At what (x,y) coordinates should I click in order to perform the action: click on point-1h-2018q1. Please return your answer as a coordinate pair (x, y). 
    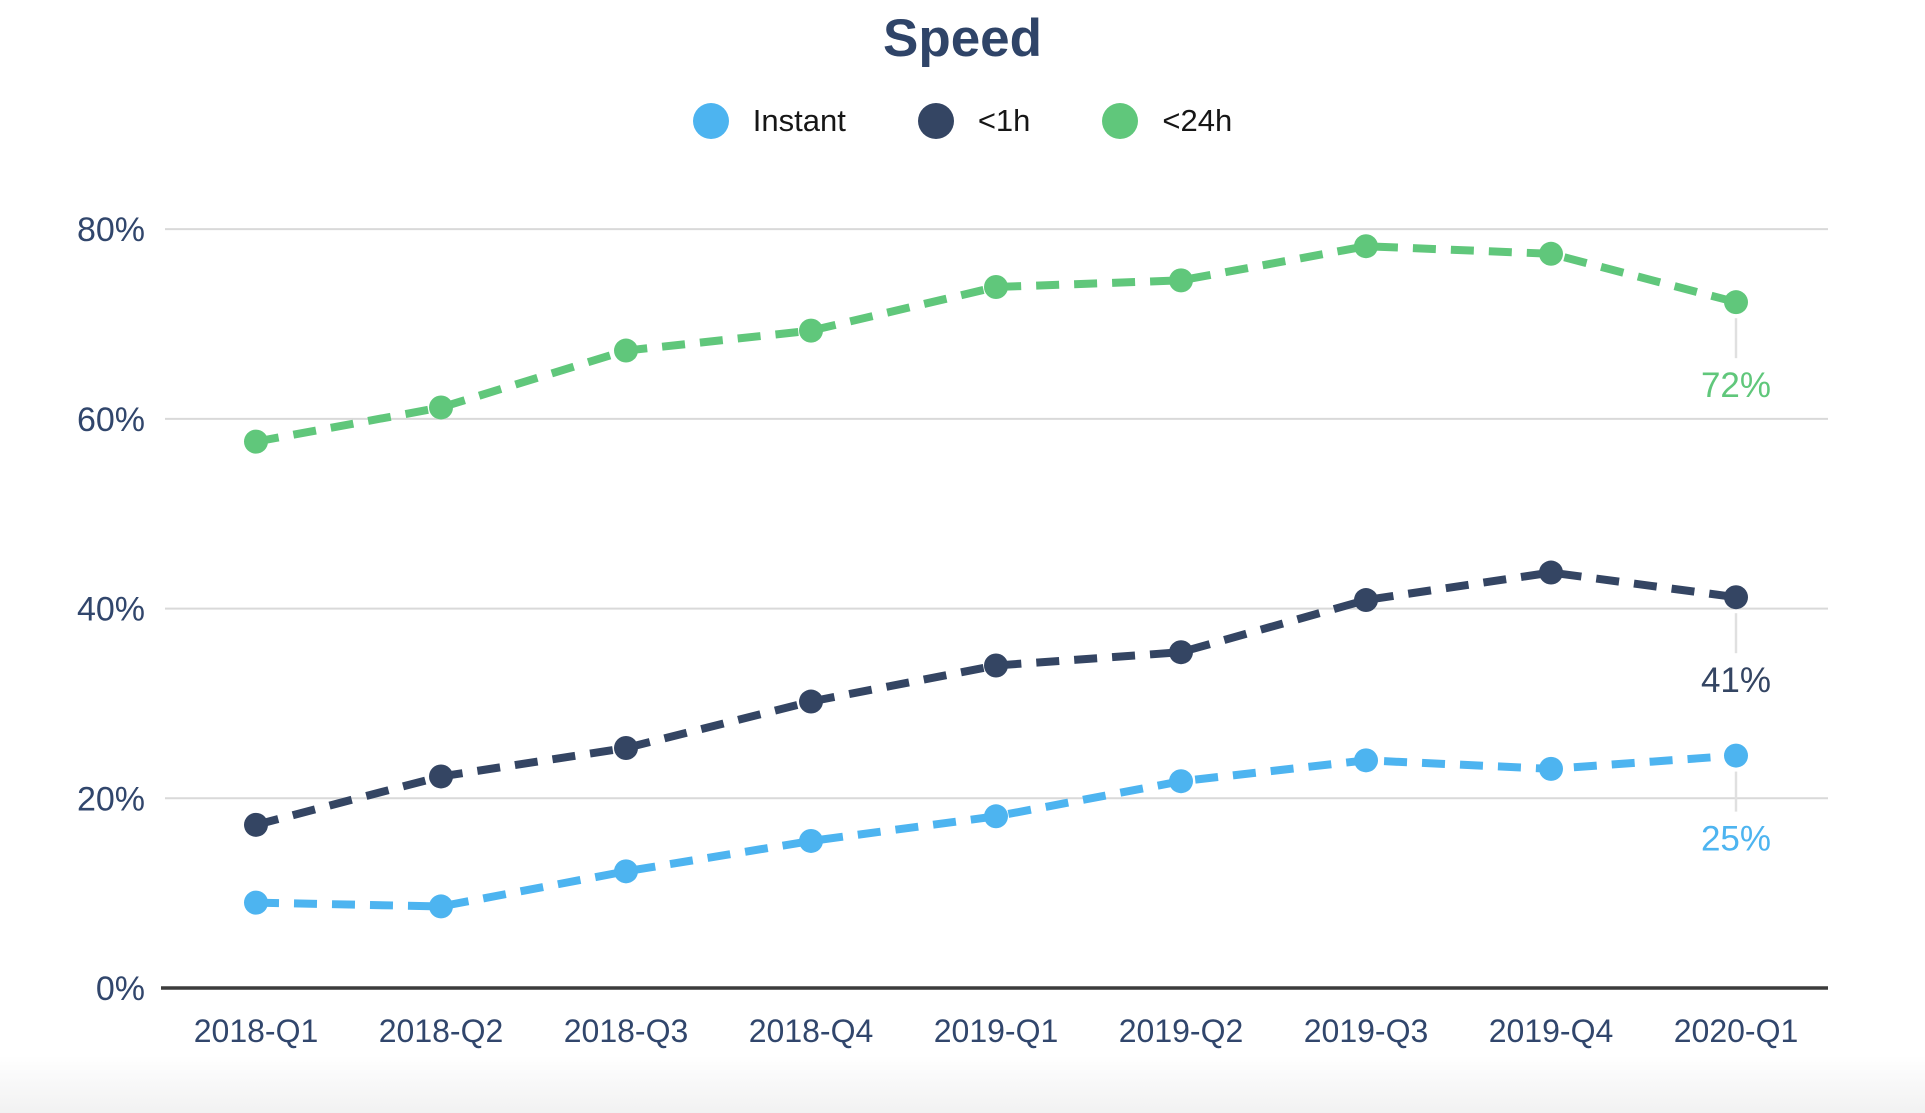
    Looking at the image, I should click on (256, 824).